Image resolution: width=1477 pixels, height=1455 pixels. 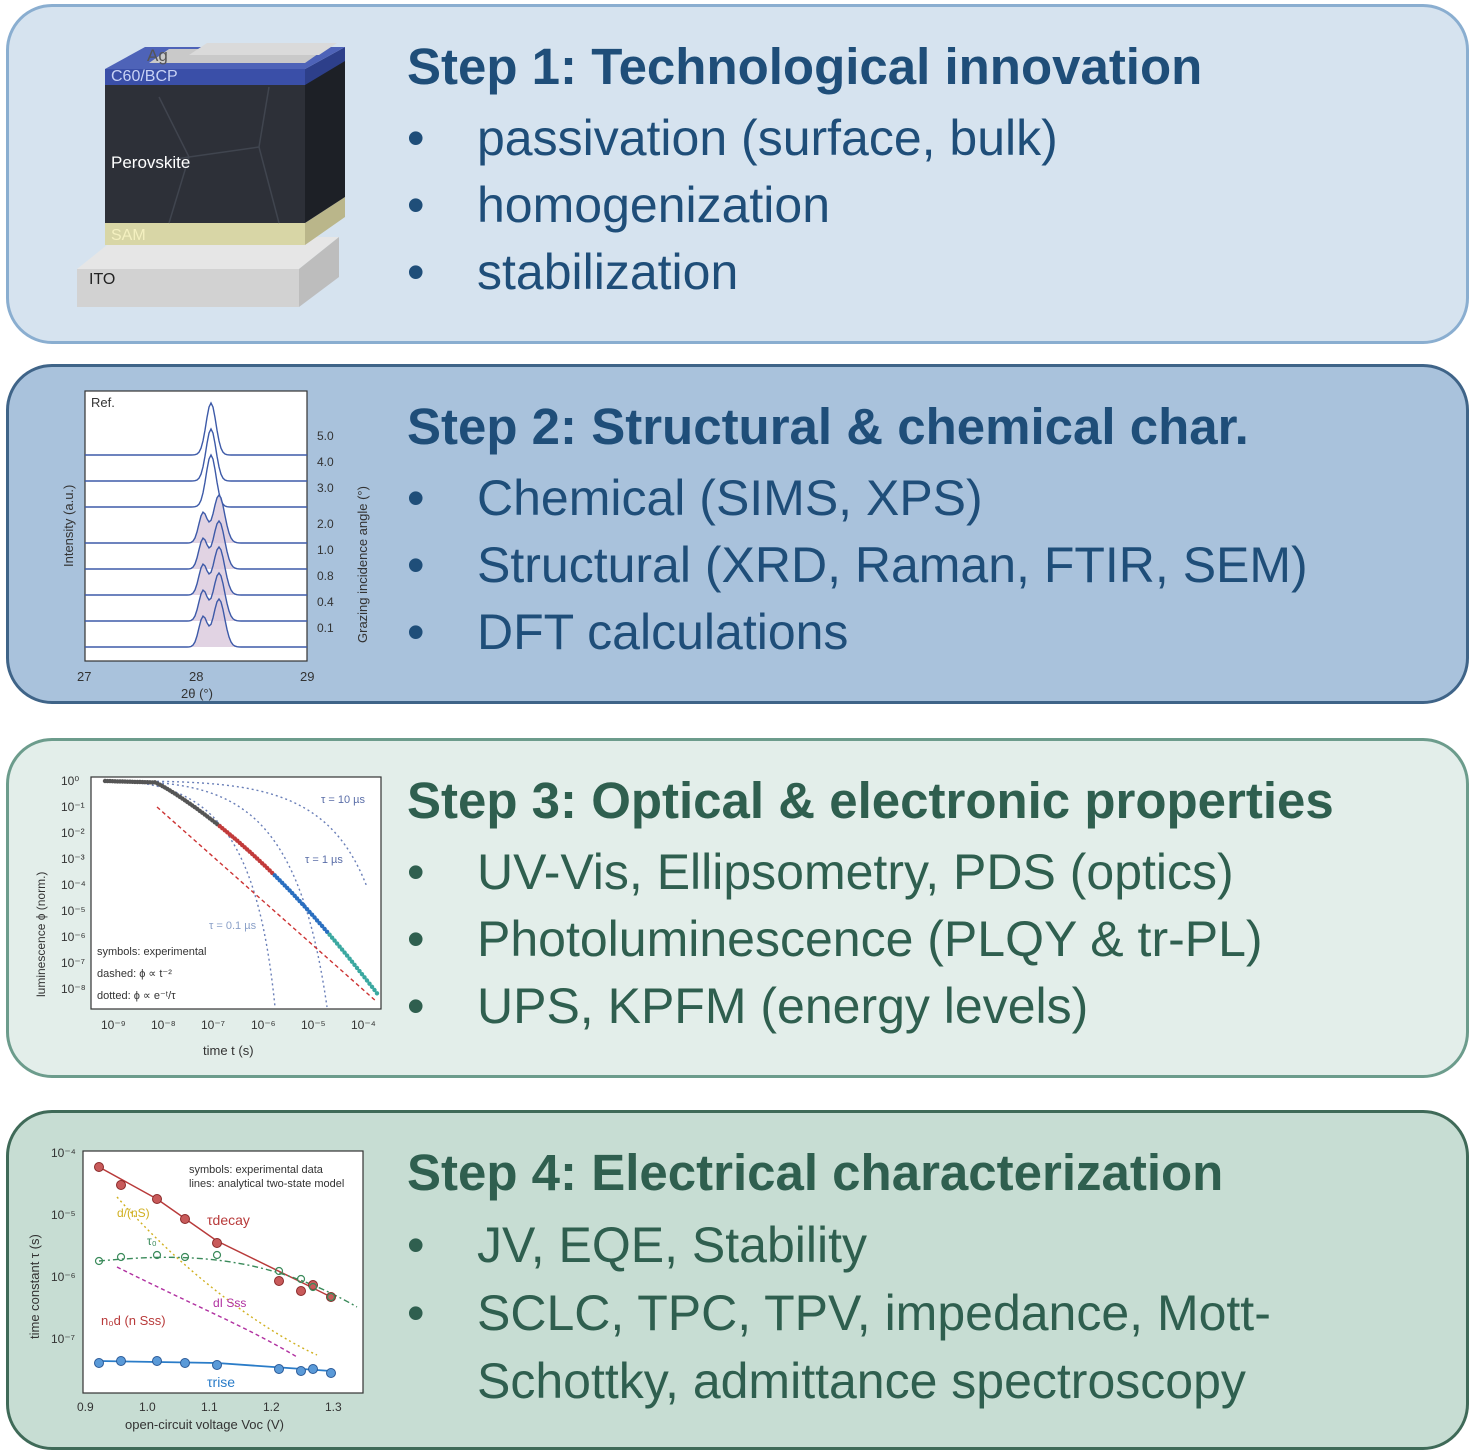 I want to click on x-tick-label: 1.2, so click(x=271, y=1407).